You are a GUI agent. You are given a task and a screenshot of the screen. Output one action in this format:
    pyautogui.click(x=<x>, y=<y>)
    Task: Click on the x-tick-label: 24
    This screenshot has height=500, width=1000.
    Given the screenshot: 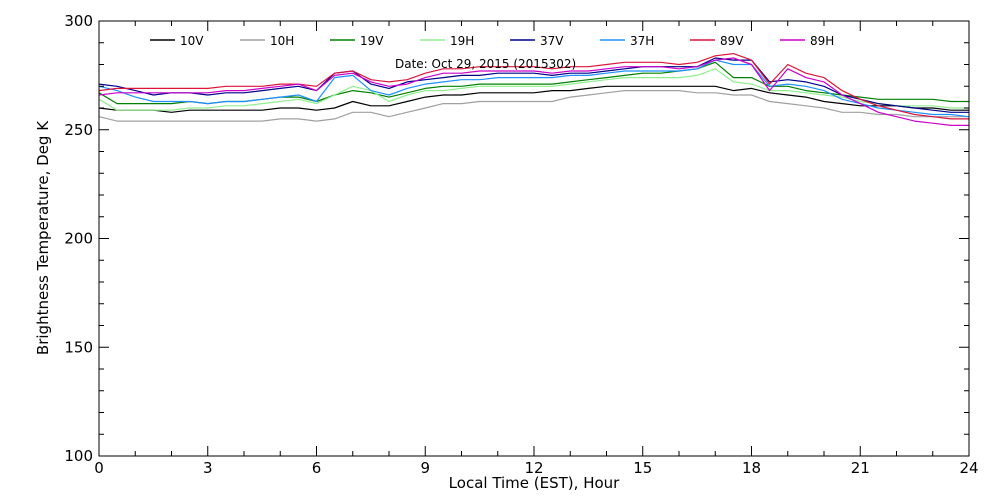 What is the action you would take?
    pyautogui.click(x=968, y=468)
    